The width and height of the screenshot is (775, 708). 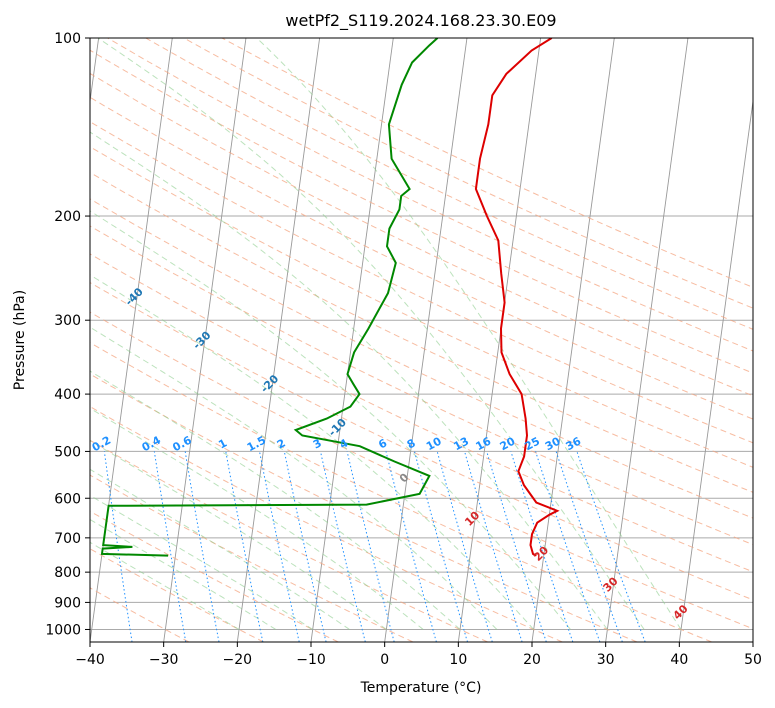 What do you see at coordinates (434, 443) in the screenshot?
I see `mixing-ratio-label: 10` at bounding box center [434, 443].